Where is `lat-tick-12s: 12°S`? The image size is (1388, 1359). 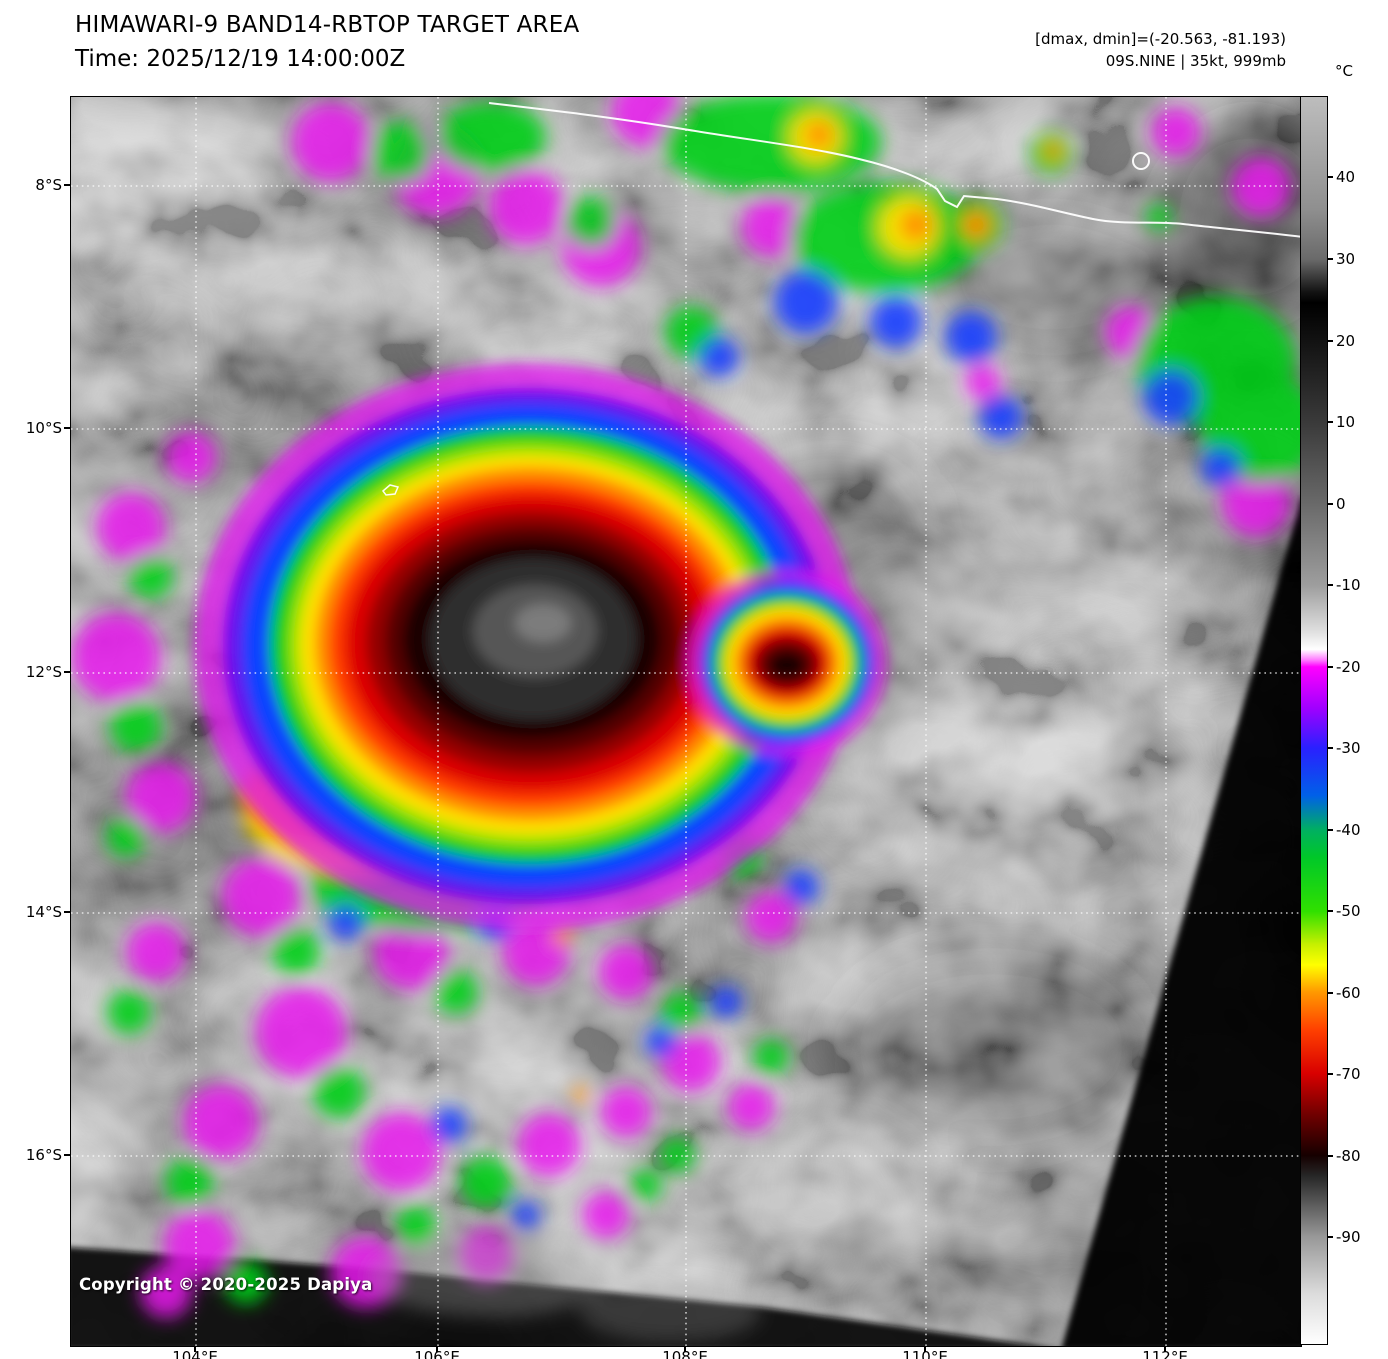 lat-tick-12s: 12°S is located at coordinates (43, 672).